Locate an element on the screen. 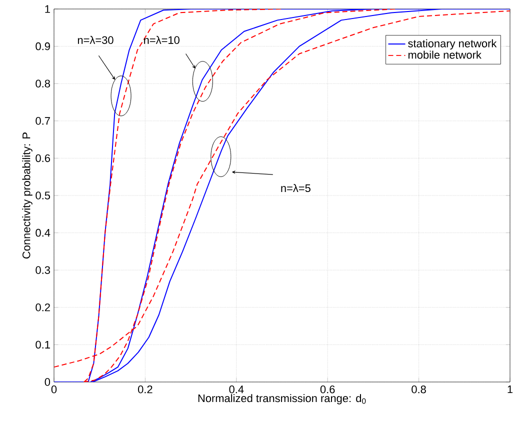 The image size is (525, 424). y-tick-label: 0.8 is located at coordinates (43, 84).